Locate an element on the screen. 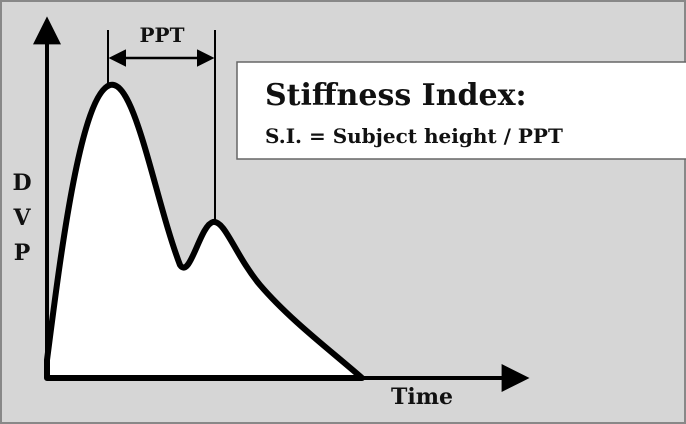 The image size is (686, 424). y-axis-letter: V is located at coordinates (21, 218).